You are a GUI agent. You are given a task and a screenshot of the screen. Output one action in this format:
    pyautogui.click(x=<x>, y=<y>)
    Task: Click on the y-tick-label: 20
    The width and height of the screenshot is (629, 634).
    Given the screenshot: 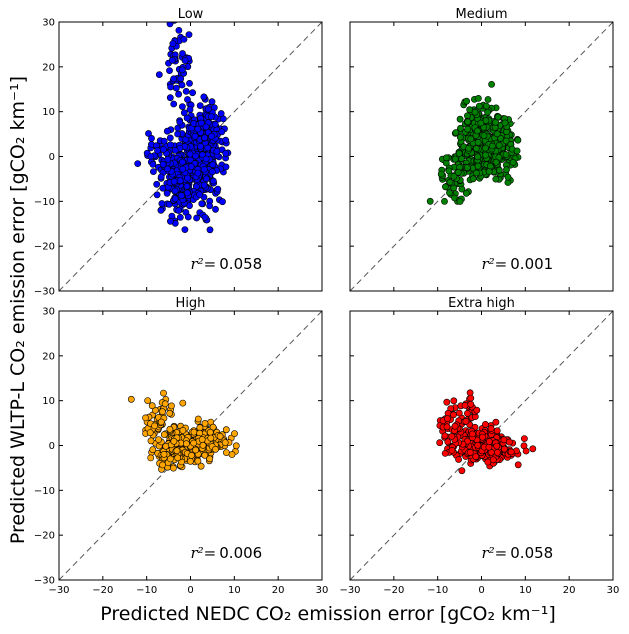 What is the action you would take?
    pyautogui.click(x=48, y=356)
    